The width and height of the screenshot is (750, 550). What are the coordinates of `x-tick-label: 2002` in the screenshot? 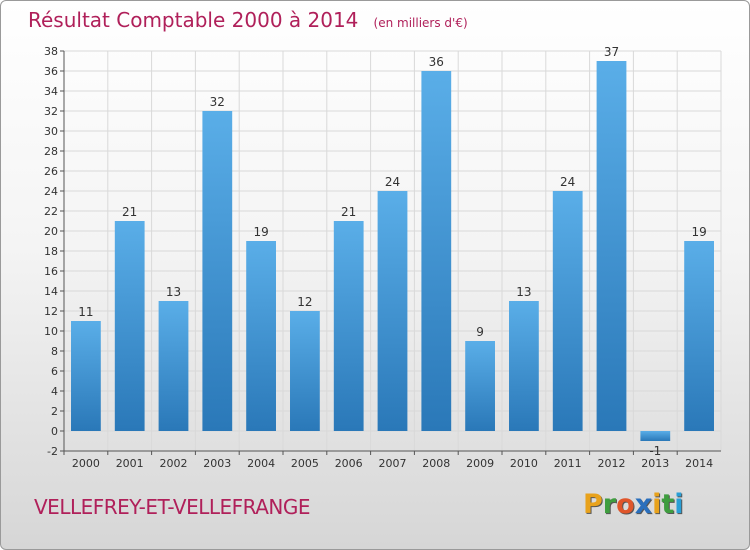 It's located at (174, 463).